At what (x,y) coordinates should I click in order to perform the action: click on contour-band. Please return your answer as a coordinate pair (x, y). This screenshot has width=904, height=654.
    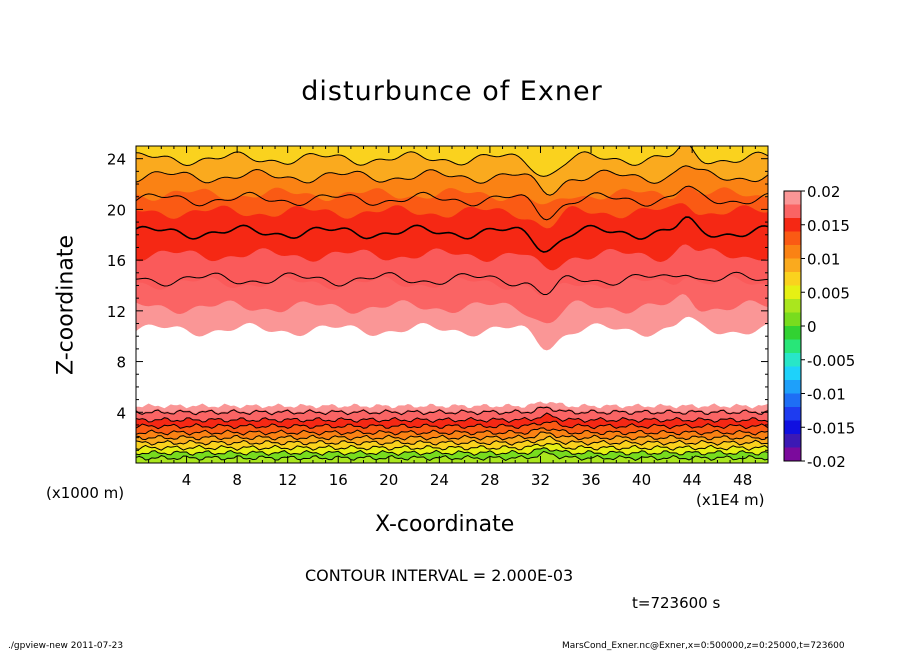
    Looking at the image, I should click on (452, 161).